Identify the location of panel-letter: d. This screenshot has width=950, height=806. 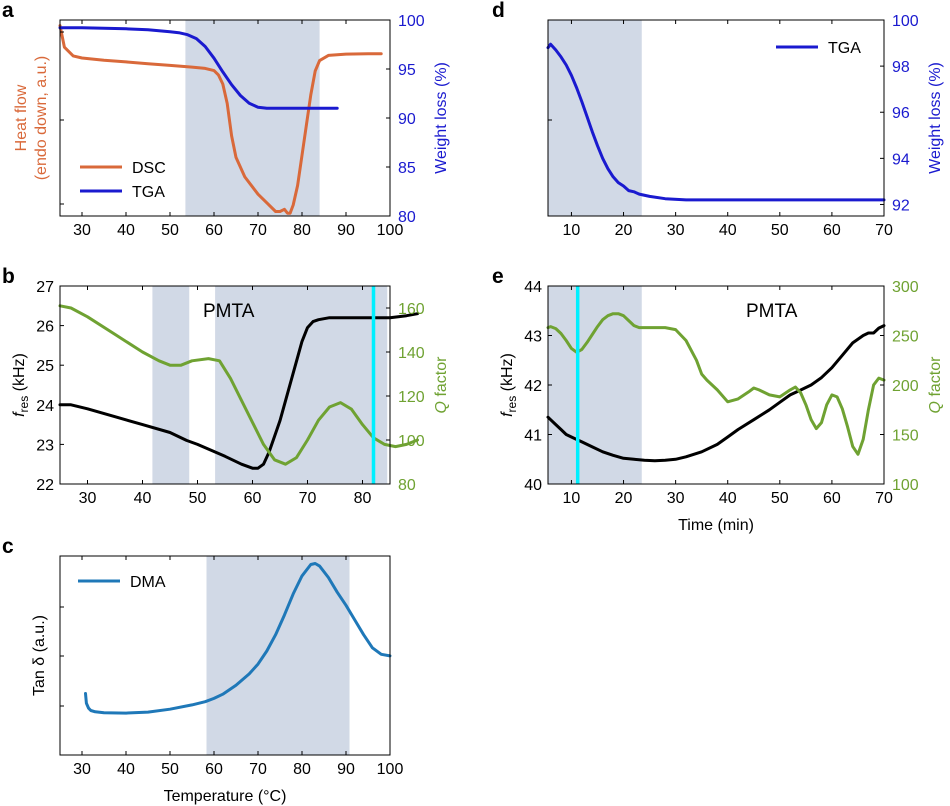
(498, 11).